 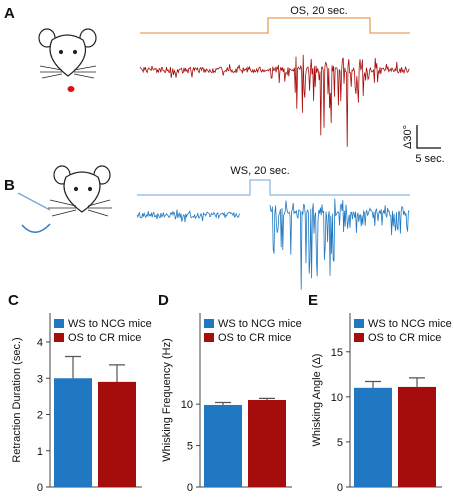 What do you see at coordinates (40, 416) in the screenshot?
I see `y-tick-label: 2` at bounding box center [40, 416].